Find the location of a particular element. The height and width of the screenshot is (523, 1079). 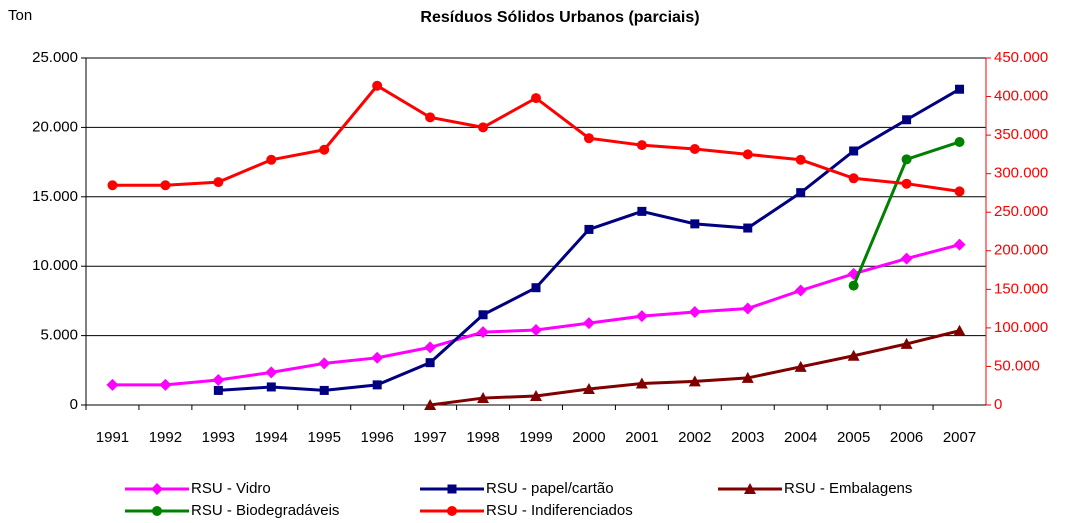

x-tick-label: 1995 is located at coordinates (324, 437).